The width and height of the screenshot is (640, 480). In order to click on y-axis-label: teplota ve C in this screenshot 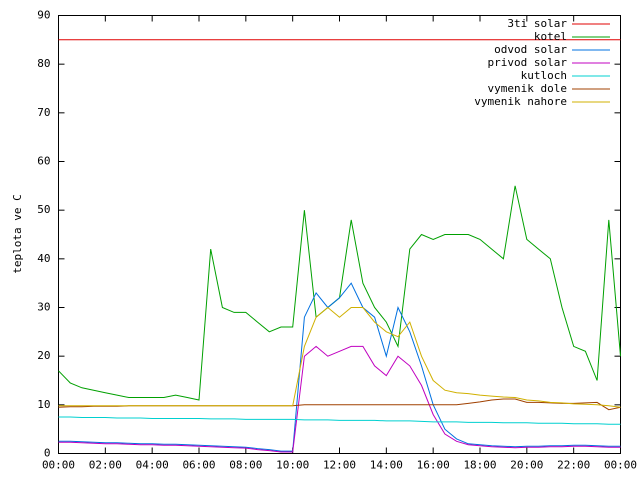, I will do `click(17, 233)`.